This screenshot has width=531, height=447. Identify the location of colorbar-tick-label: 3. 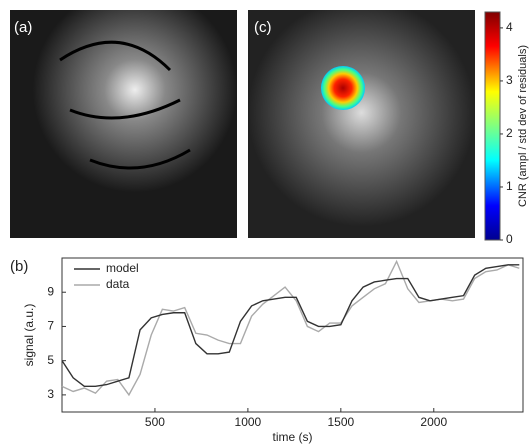
(509, 80).